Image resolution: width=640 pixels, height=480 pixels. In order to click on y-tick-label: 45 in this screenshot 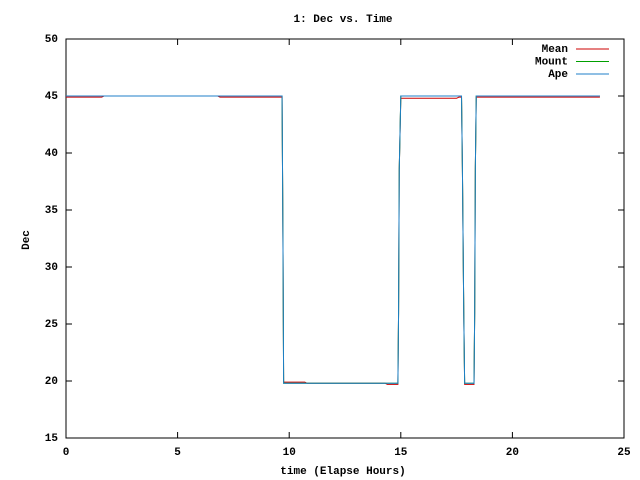, I will do `click(52, 97)`.